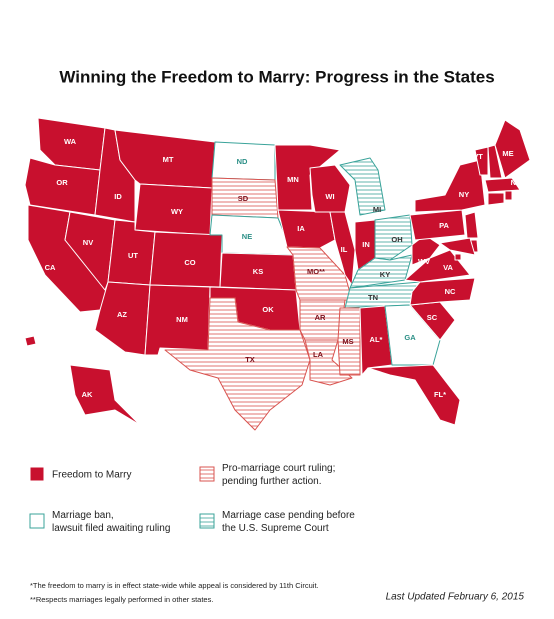  Describe the element at coordinates (250, 359) in the screenshot. I see `state-label: TX` at that location.